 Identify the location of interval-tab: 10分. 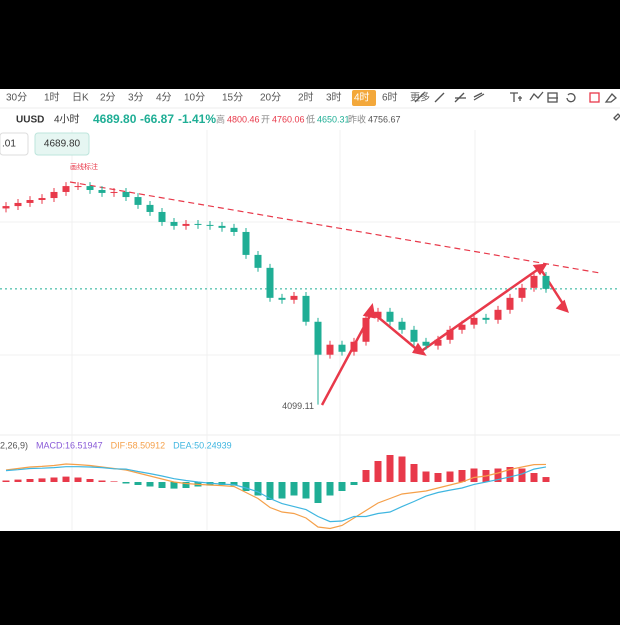
(194, 98).